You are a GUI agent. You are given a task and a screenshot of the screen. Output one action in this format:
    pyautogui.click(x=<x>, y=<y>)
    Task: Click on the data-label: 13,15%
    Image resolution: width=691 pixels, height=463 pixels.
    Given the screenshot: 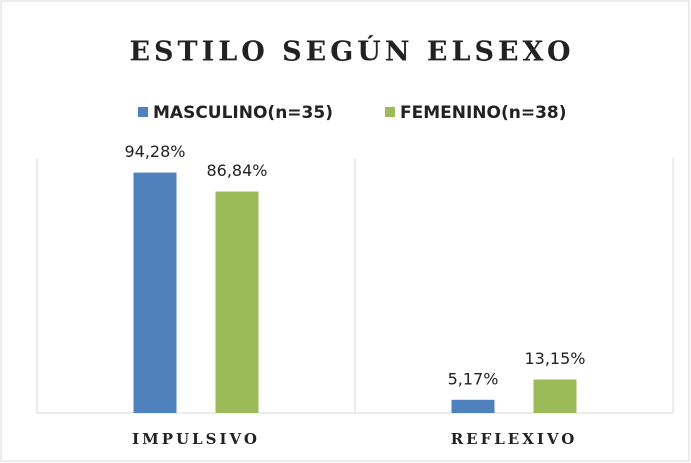 What is the action you would take?
    pyautogui.click(x=554, y=358)
    